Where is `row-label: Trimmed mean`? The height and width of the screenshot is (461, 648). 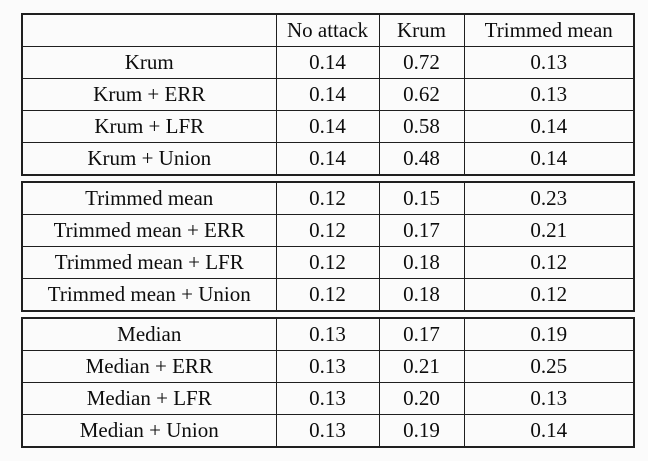 row-label: Trimmed mean is located at coordinates (149, 198).